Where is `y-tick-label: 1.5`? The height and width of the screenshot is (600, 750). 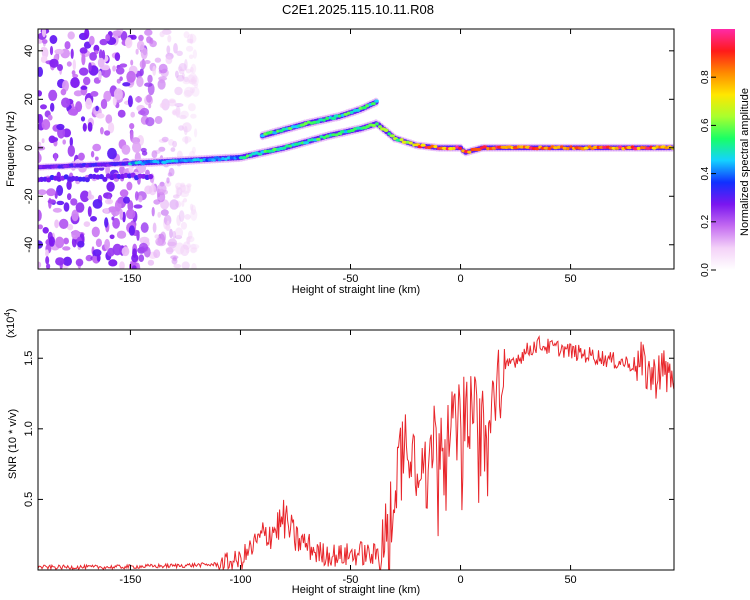
y-tick-label: 1.5 is located at coordinates (29, 358).